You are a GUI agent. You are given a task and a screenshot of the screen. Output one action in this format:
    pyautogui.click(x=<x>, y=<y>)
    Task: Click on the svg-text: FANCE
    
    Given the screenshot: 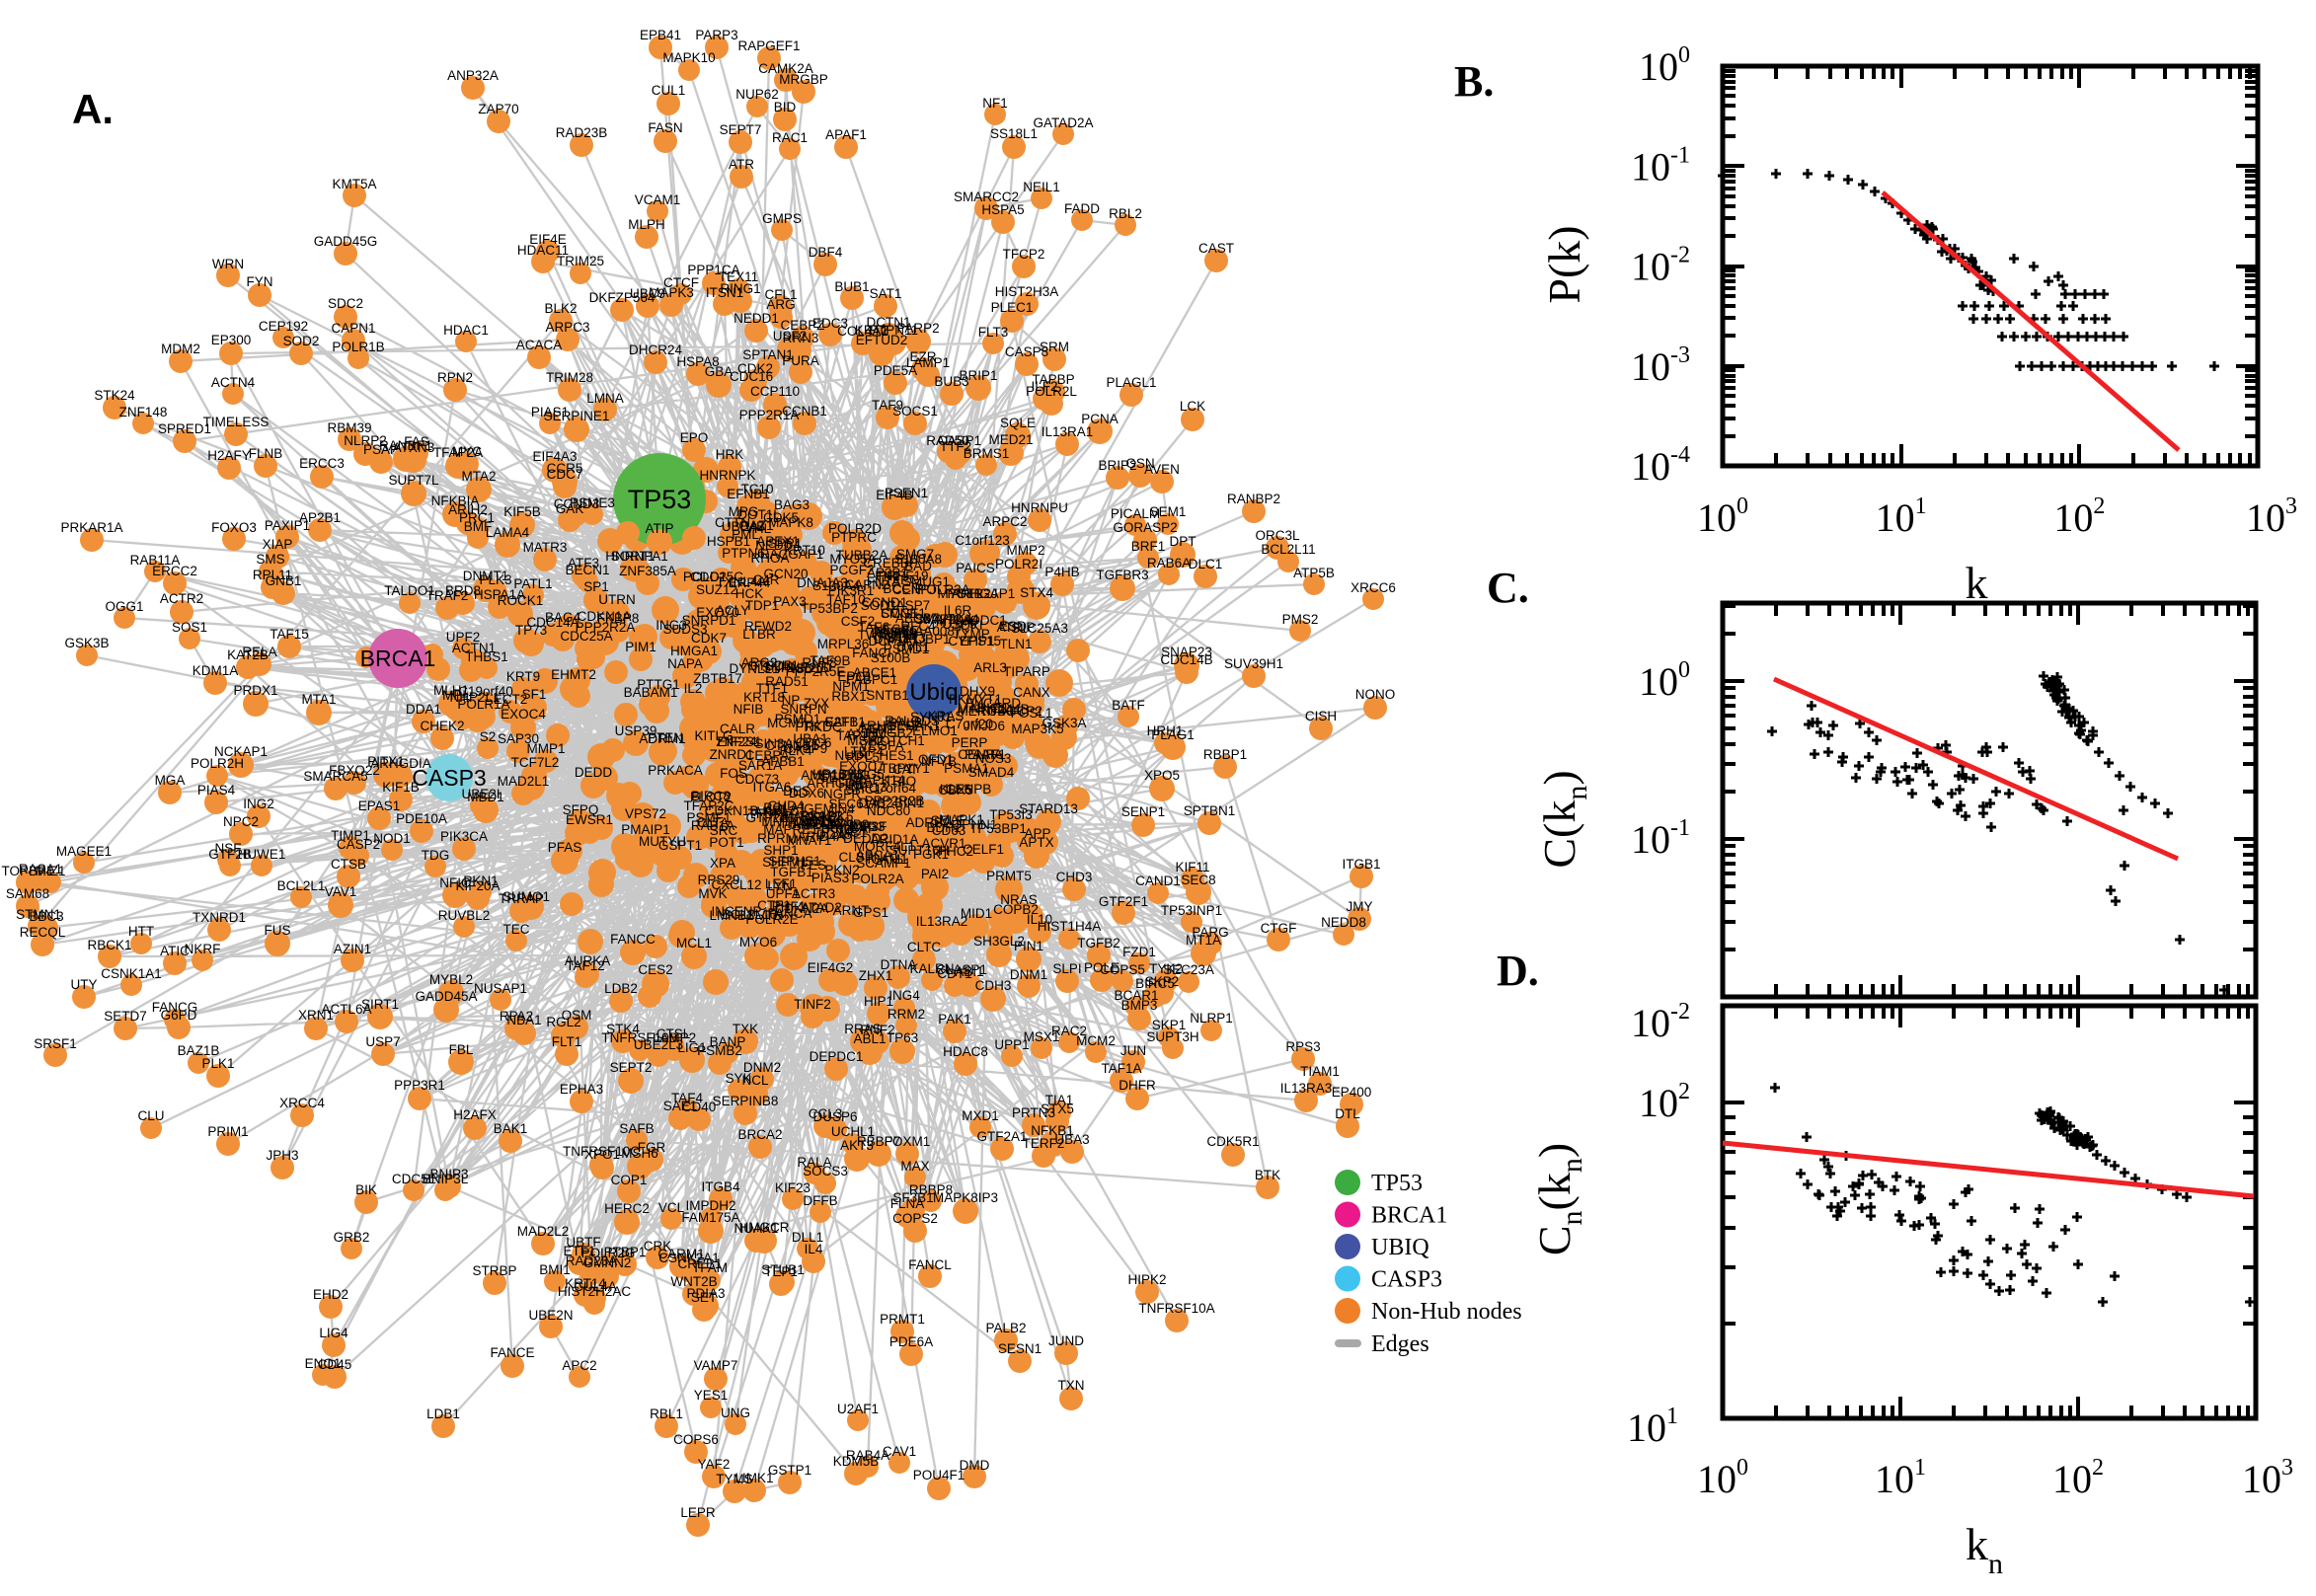 What is the action you would take?
    pyautogui.click(x=512, y=1352)
    